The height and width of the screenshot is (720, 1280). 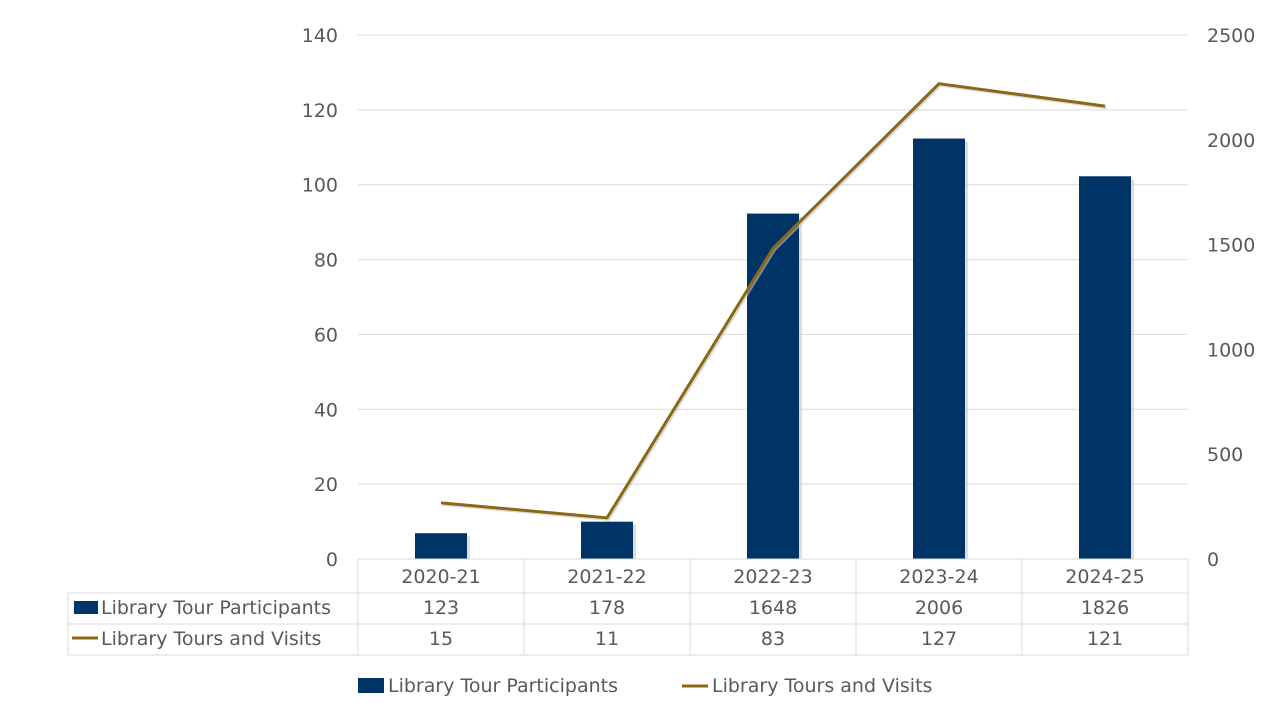 What do you see at coordinates (211, 639) in the screenshot?
I see `table-row-label: Library Tours and Visits` at bounding box center [211, 639].